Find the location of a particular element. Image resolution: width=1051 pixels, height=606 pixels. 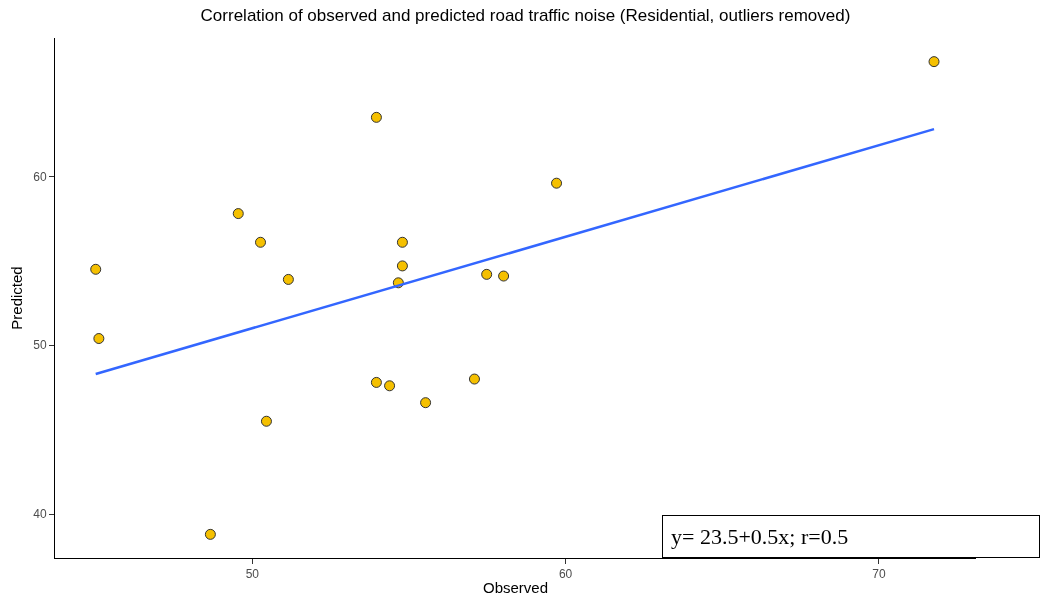

x-tick-label: 70 is located at coordinates (879, 574).